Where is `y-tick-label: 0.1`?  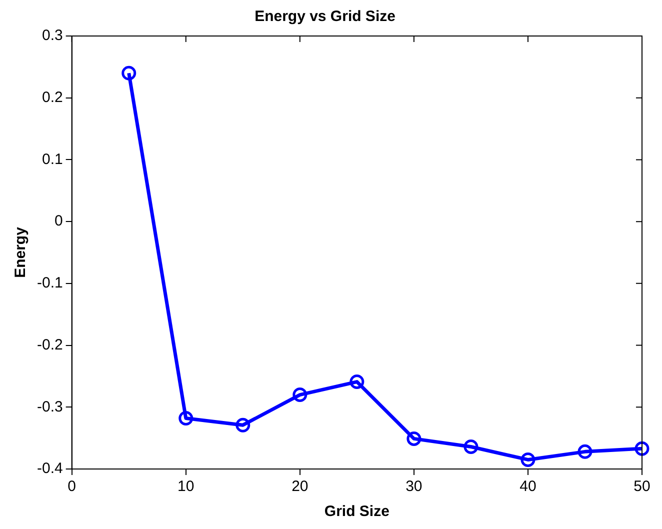
y-tick-label: 0.1 is located at coordinates (52, 159).